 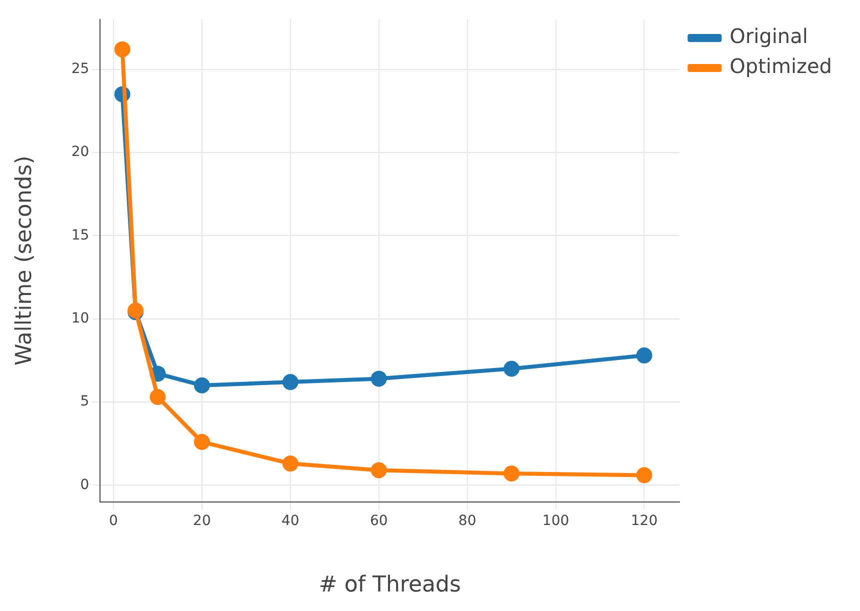 What do you see at coordinates (467, 520) in the screenshot?
I see `x-tick-label: 80` at bounding box center [467, 520].